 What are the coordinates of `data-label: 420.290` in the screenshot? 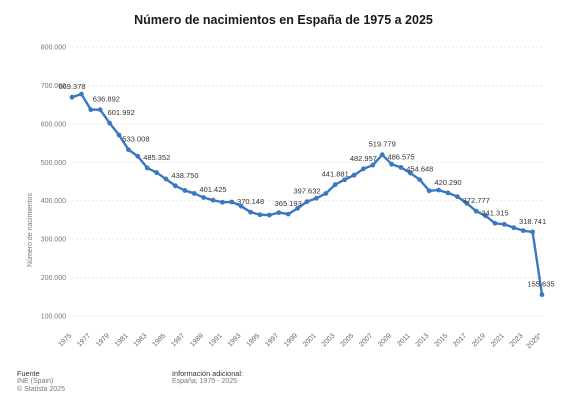 It's located at (447, 182).